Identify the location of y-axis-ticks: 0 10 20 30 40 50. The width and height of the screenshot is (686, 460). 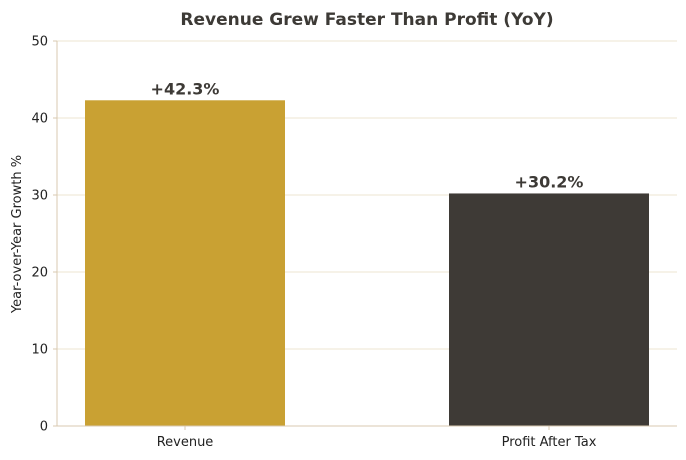
(44, 235).